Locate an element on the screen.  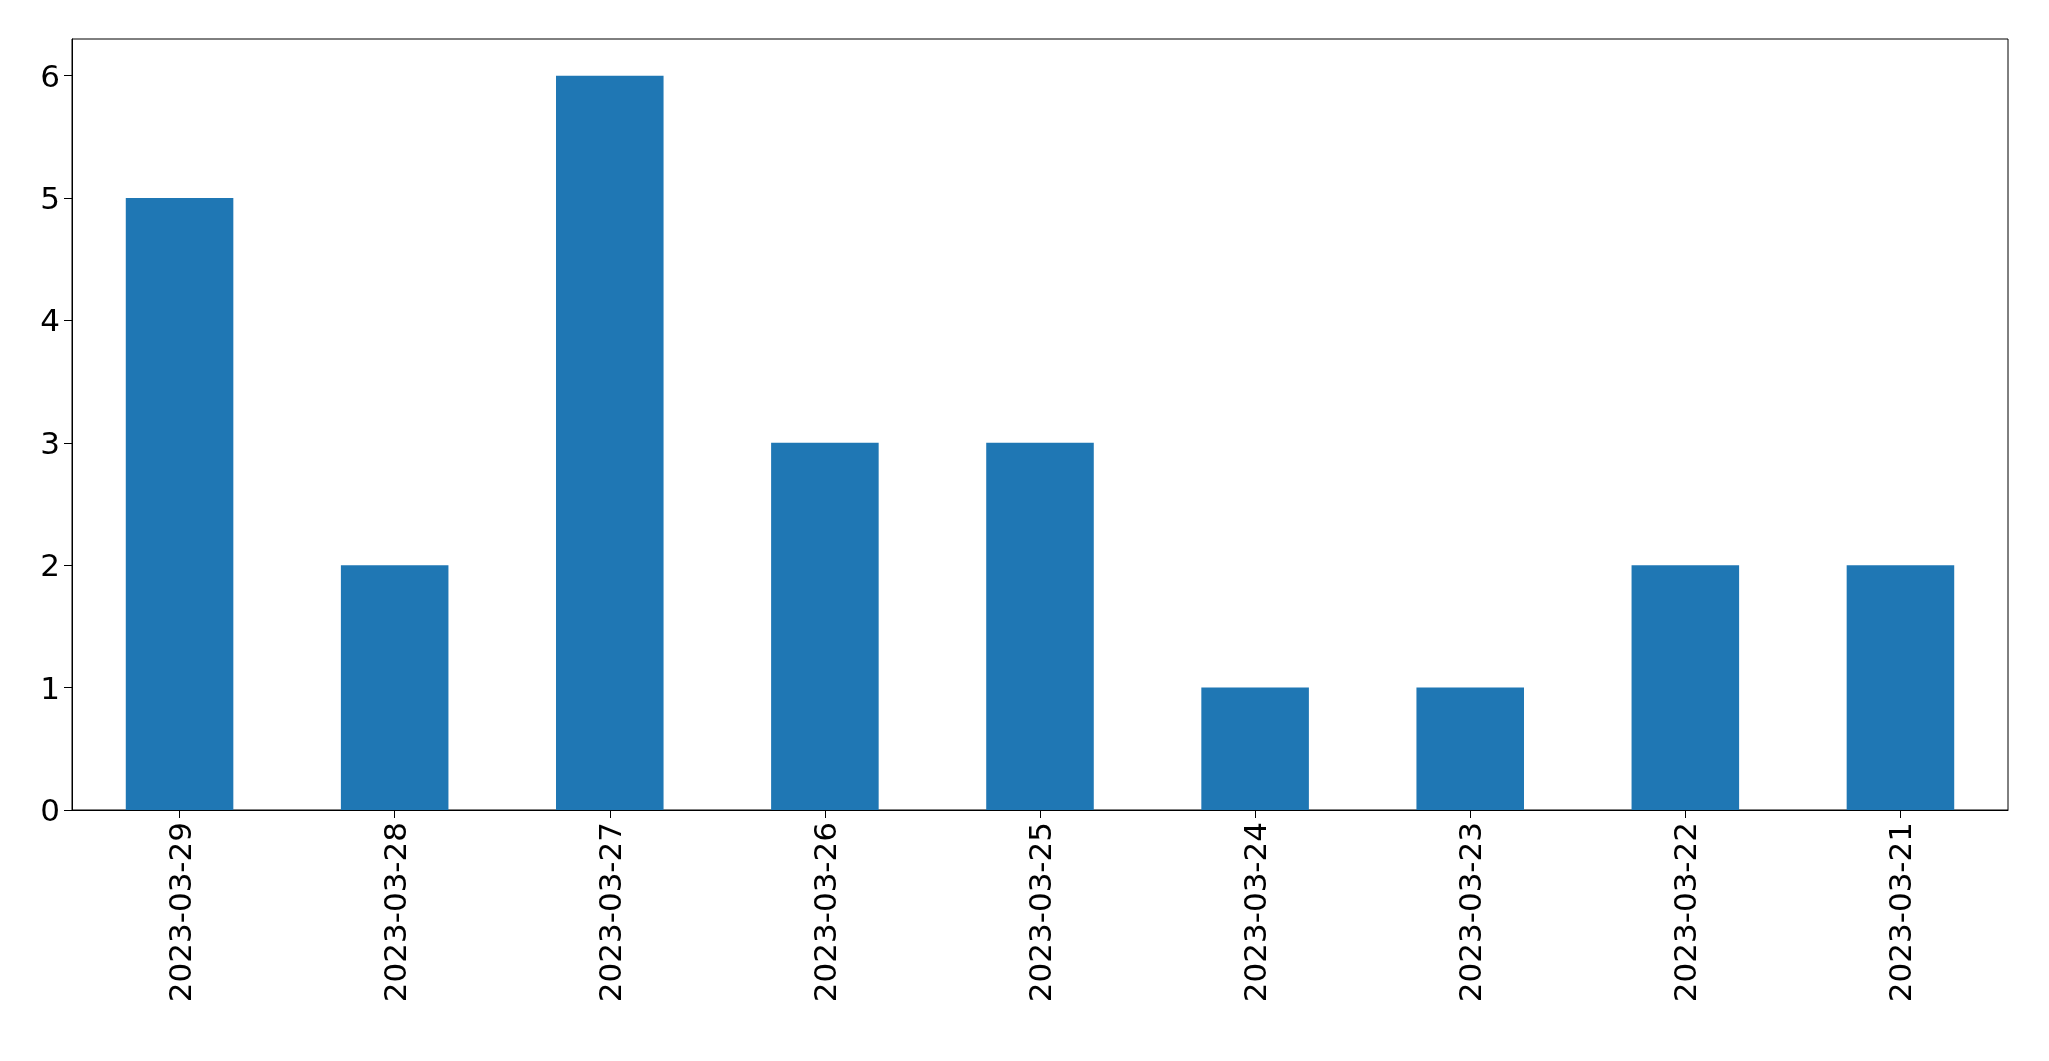
y-tick-label: 0 is located at coordinates (50, 810).